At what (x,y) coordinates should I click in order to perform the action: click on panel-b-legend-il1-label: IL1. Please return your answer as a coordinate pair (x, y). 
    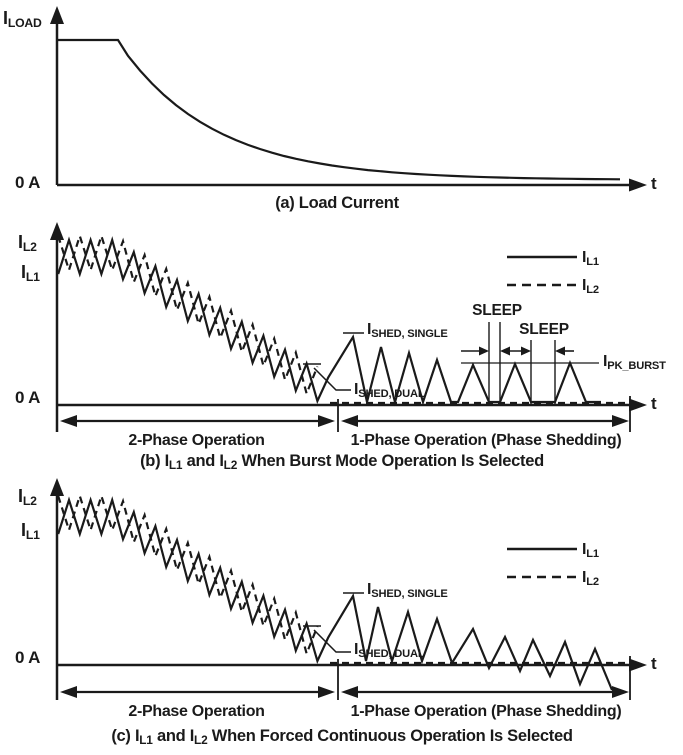
    Looking at the image, I should click on (590, 258).